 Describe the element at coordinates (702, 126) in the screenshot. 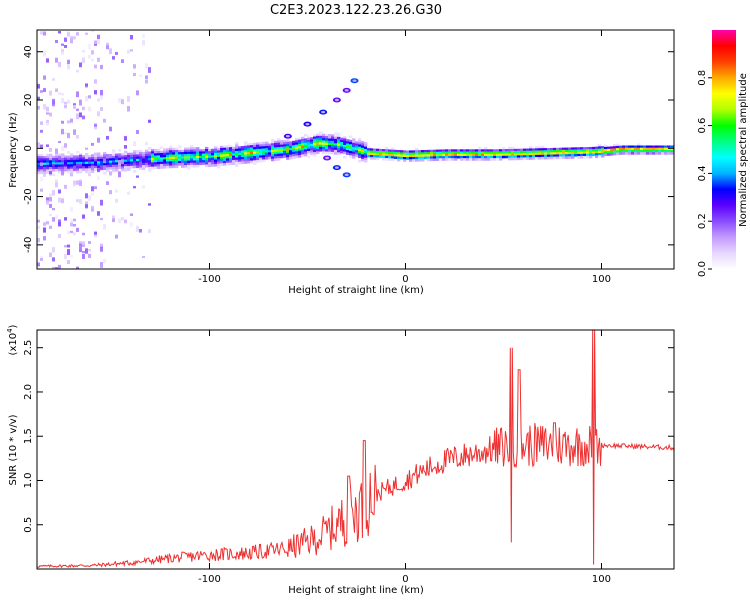

I see `colorbar-tick-label: 0.6` at that location.